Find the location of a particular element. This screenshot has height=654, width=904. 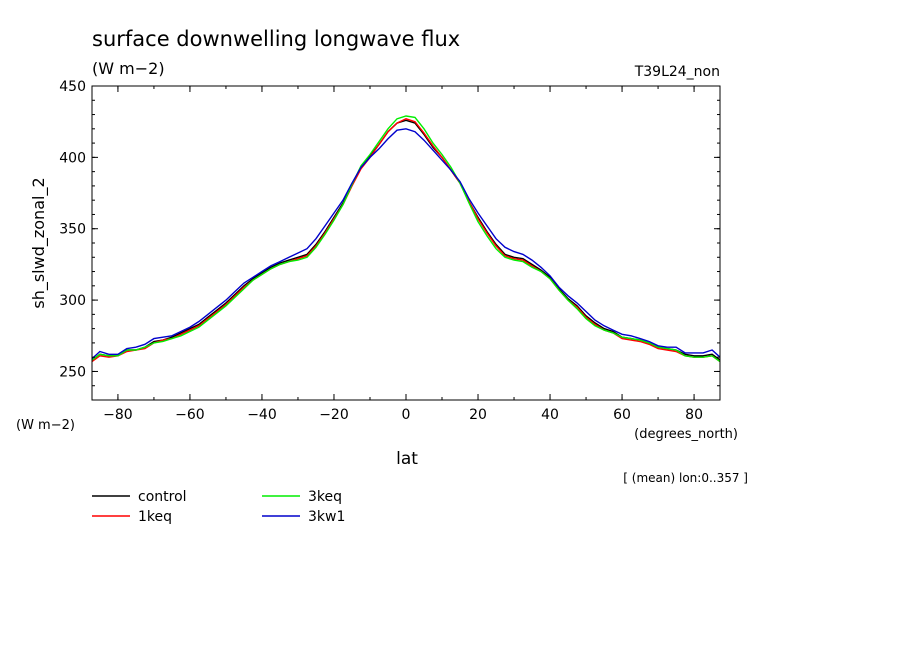

y-tick-labels: 250 300 350 400 450 is located at coordinates (72, 229).